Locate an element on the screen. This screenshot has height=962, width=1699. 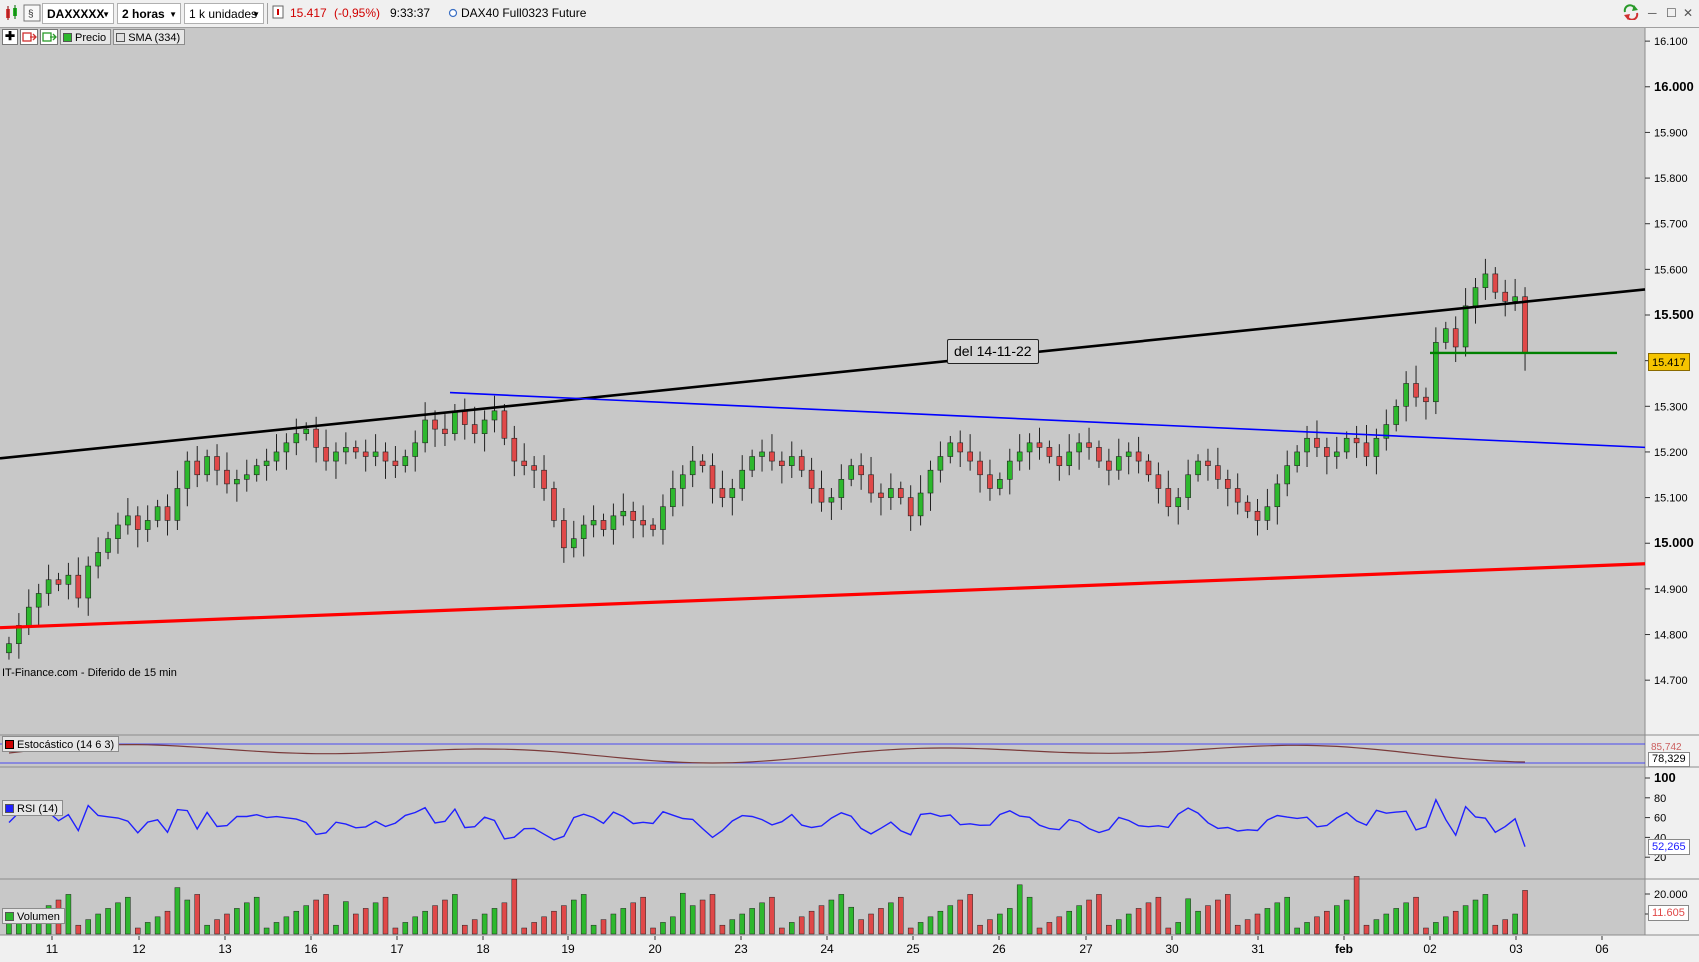
units-label: 1 k unidades is located at coordinates (223, 14).